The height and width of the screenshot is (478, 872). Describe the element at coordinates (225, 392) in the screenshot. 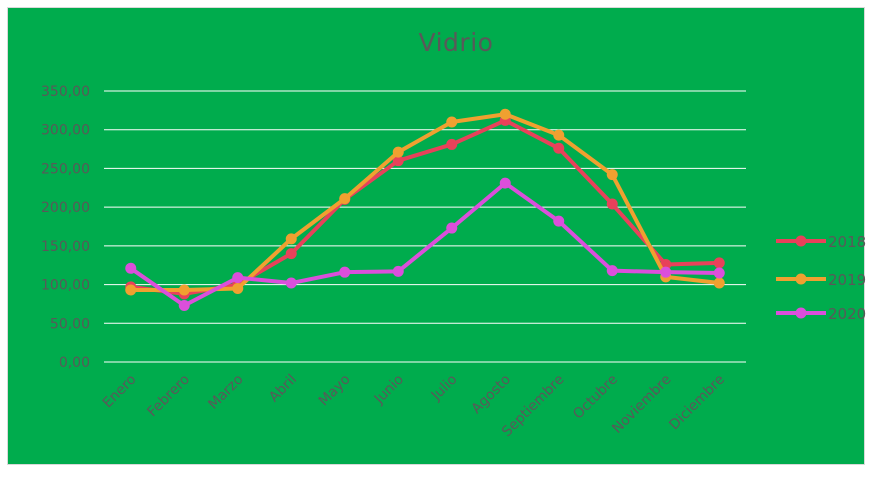

I see `x-tick-label: Marzo` at that location.